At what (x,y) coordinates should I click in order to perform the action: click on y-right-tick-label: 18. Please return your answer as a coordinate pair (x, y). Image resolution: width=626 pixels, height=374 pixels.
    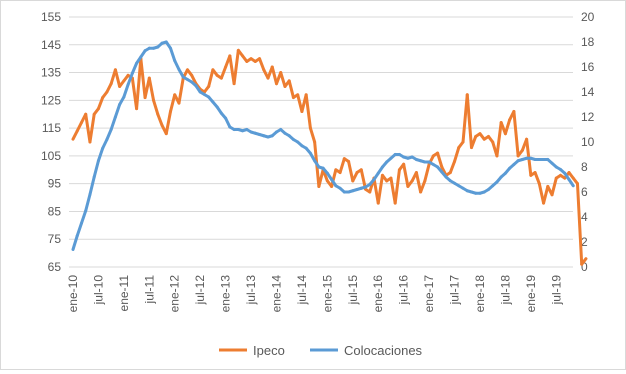
    Looking at the image, I should click on (588, 42).